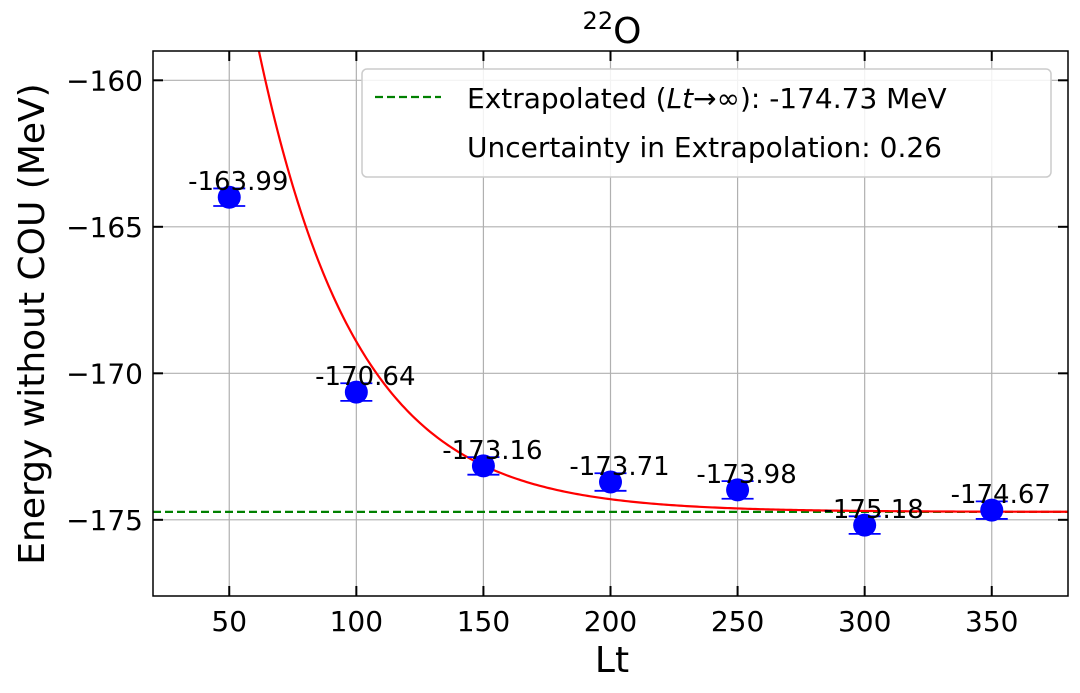 The height and width of the screenshot is (693, 1080). What do you see at coordinates (229, 621) in the screenshot?
I see `x-tick-label: 50` at bounding box center [229, 621].